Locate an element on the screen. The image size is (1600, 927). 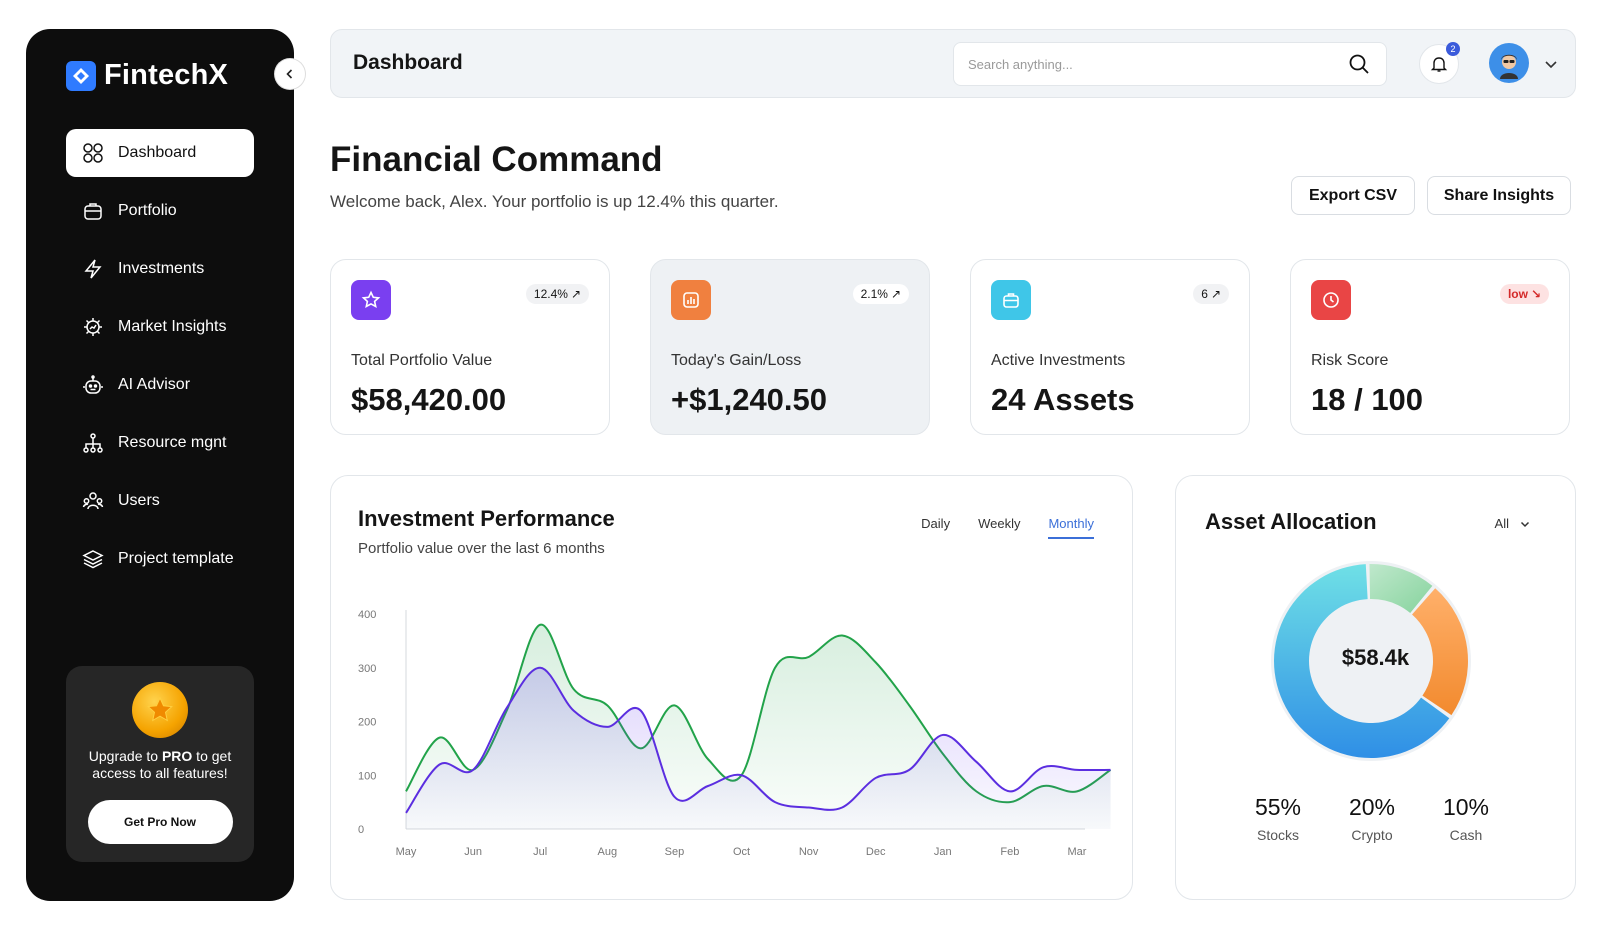
sidebar-item-investments: Investments is located at coordinates (160, 269).